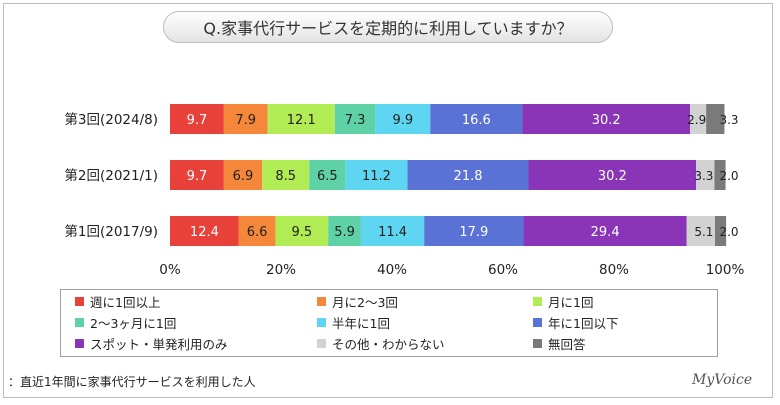  I want to click on data-label: 6.6, so click(257, 232).